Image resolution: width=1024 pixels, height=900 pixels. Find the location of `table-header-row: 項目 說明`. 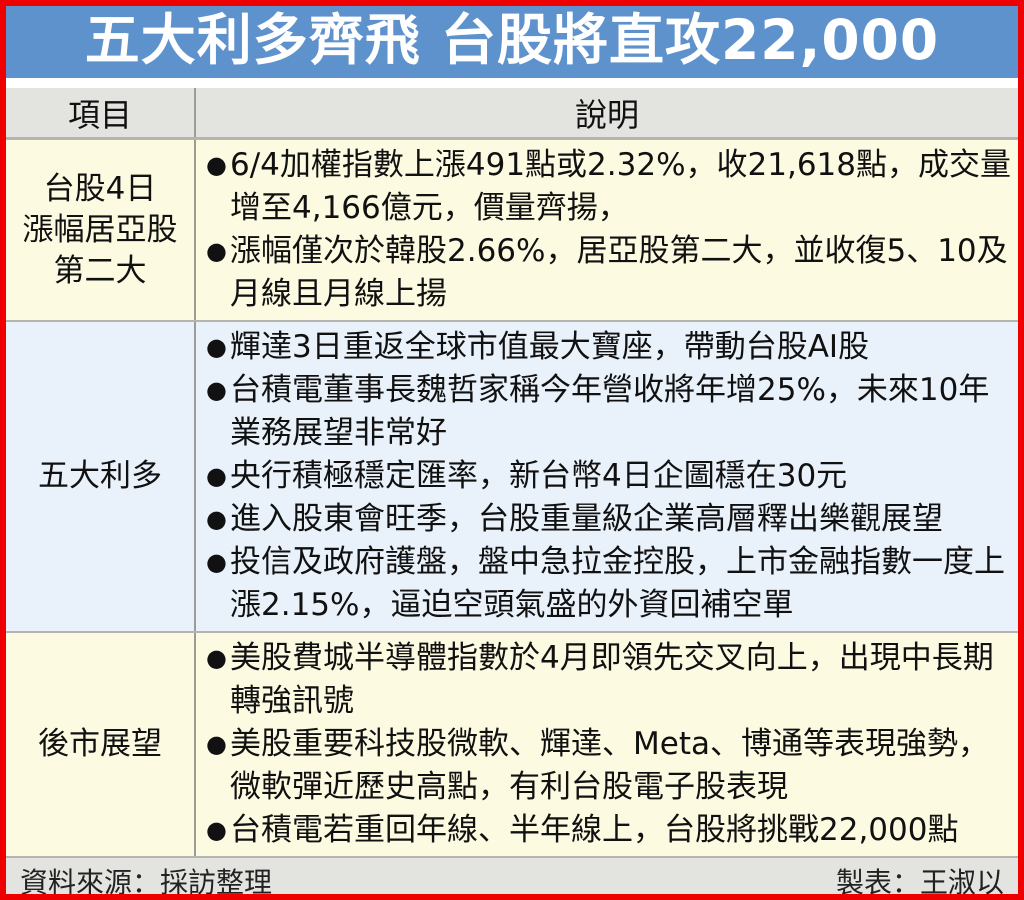

table-header-row: 項目 說明 is located at coordinates (512, 114).